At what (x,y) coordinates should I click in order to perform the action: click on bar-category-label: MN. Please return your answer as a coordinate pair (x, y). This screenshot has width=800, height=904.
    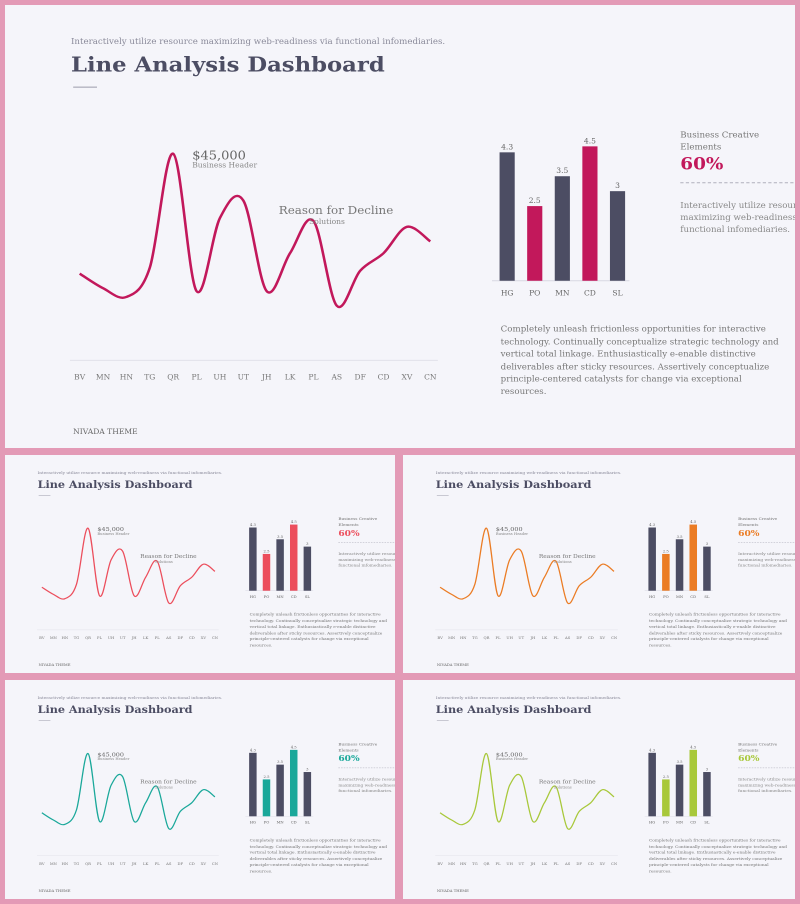
    Looking at the image, I should click on (280, 597).